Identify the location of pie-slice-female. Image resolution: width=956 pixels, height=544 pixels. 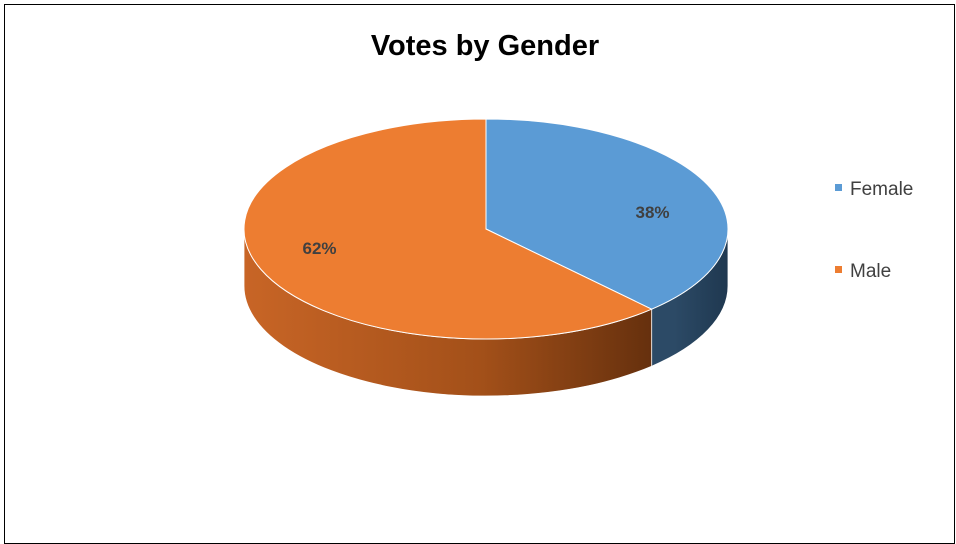
(607, 214).